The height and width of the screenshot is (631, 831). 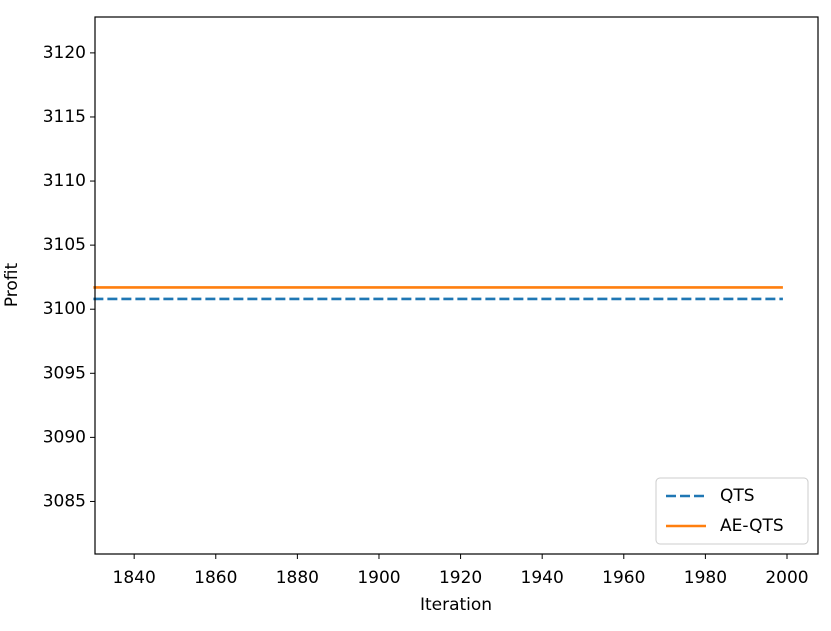 I want to click on x-tick-label: 1980, so click(x=705, y=578).